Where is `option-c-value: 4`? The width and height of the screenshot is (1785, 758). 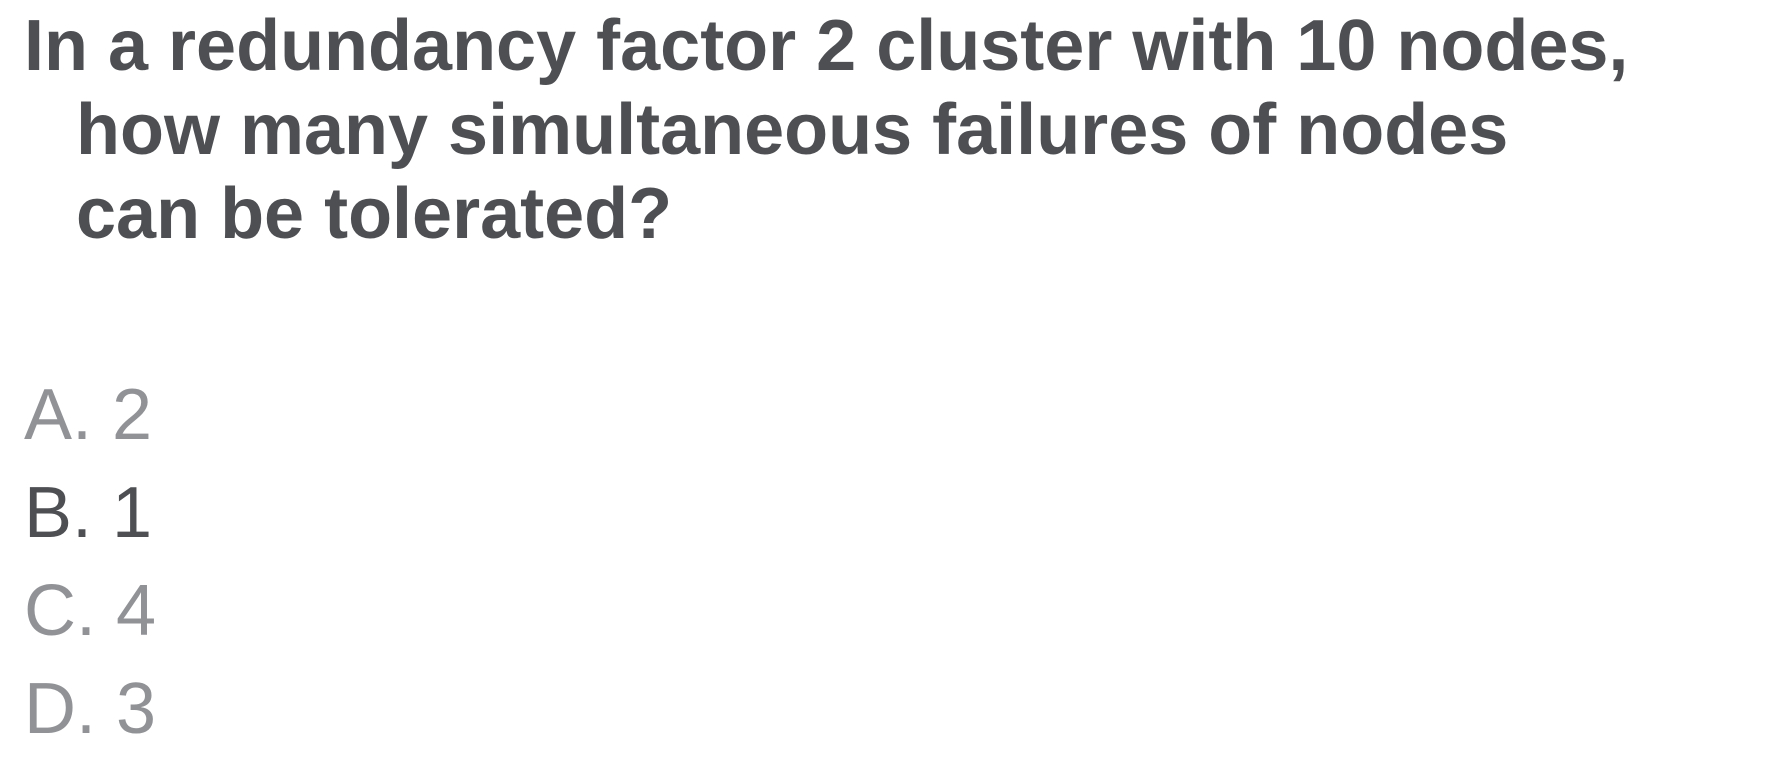 option-c-value: 4 is located at coordinates (136, 611).